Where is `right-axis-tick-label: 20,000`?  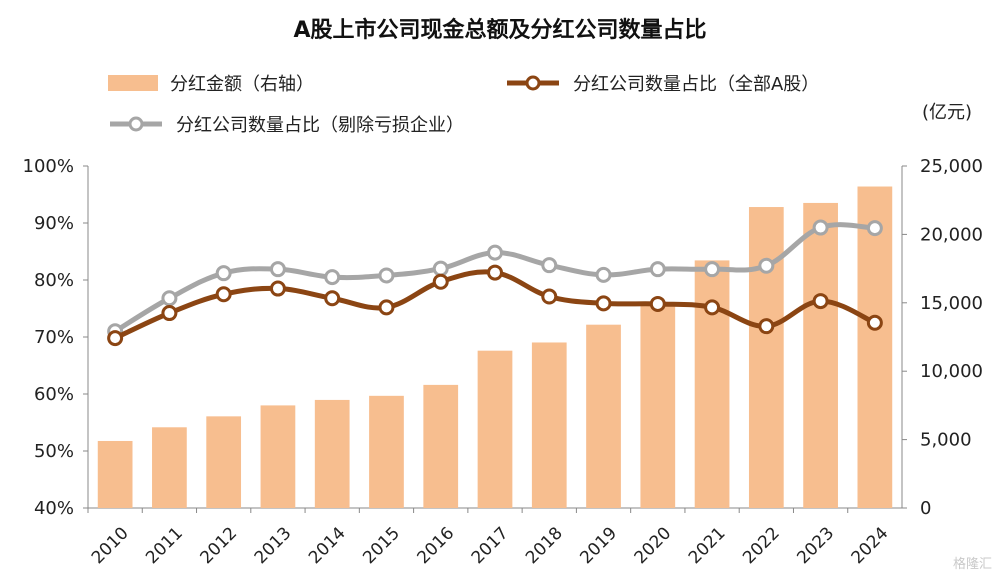 right-axis-tick-label: 20,000 is located at coordinates (951, 234).